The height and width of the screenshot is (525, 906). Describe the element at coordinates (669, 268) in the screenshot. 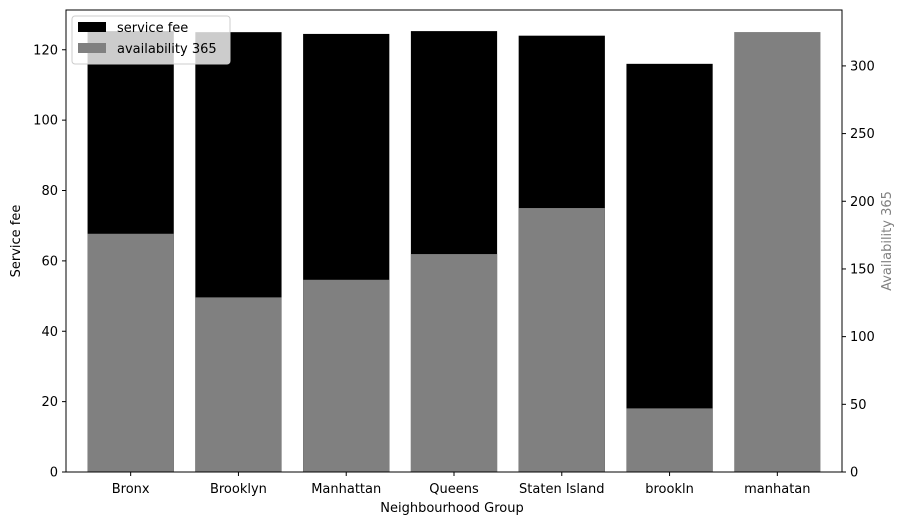

I see `service-fee-bar` at that location.